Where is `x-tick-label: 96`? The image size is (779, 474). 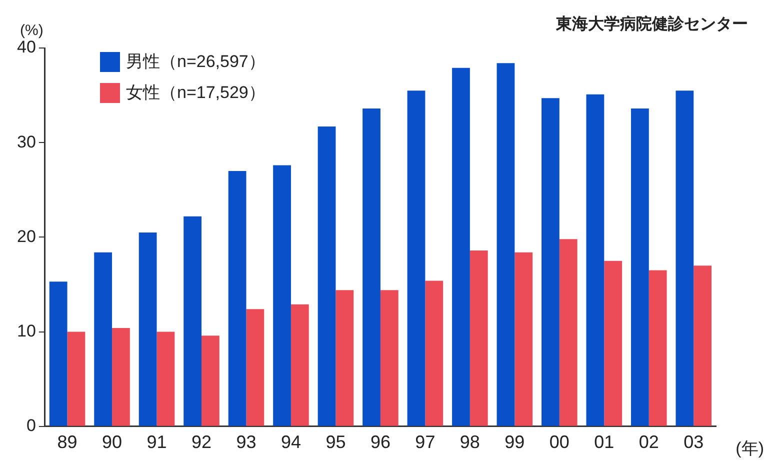 x-tick-label: 96 is located at coordinates (380, 442).